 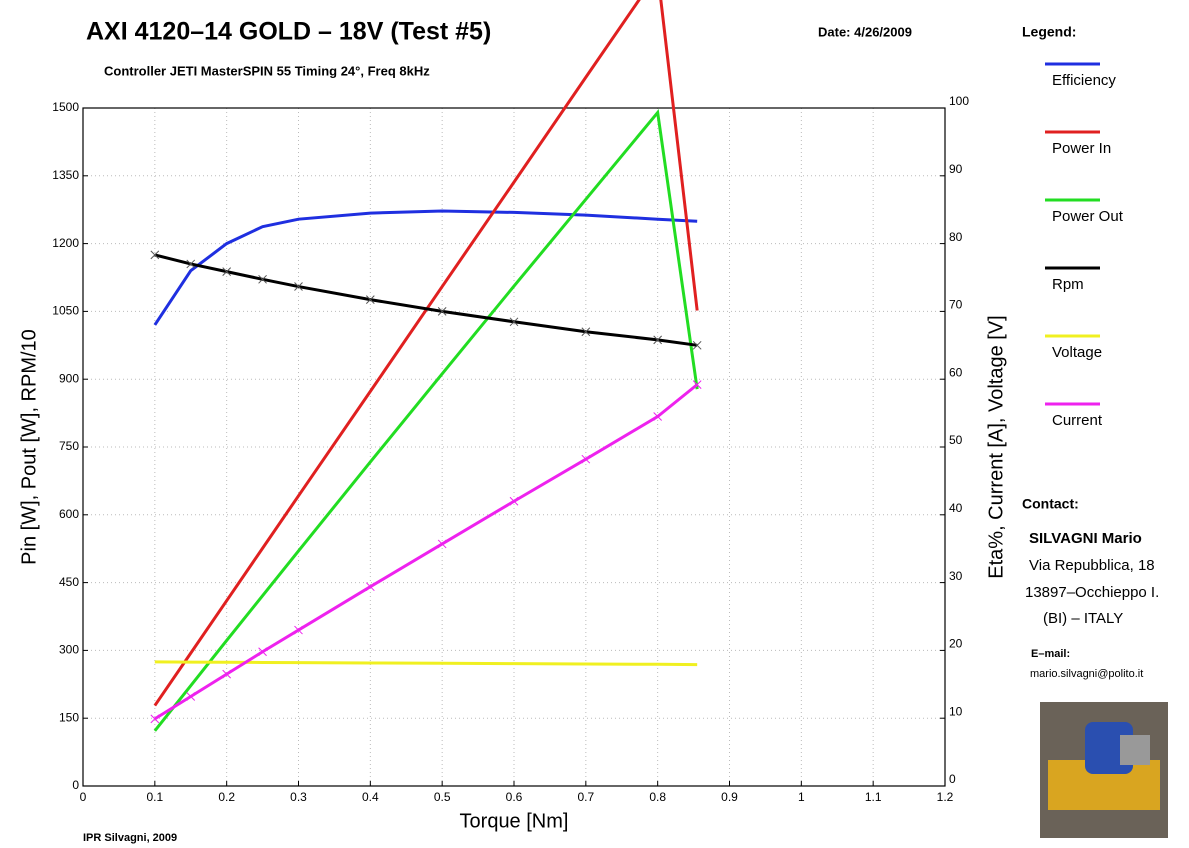 I want to click on y2-axis-label: Eta%, Current [A], Voltage [V], so click(x=996, y=446).